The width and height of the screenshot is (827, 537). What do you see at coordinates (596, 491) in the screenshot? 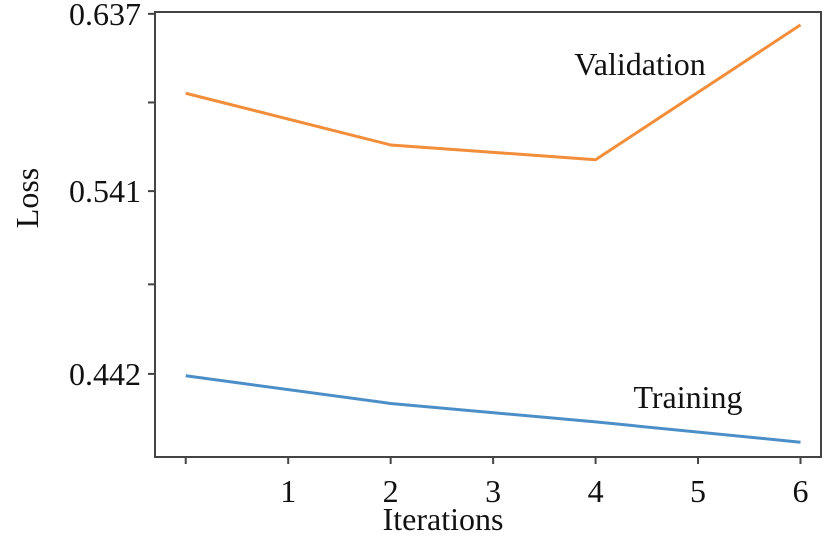
I see `x-tick-label: 4` at bounding box center [596, 491].